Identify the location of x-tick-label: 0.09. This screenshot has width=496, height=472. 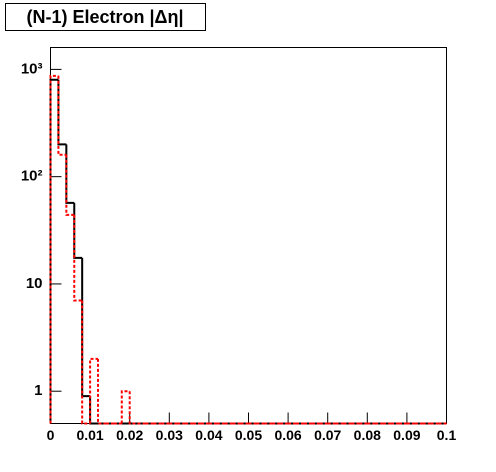
(406, 435).